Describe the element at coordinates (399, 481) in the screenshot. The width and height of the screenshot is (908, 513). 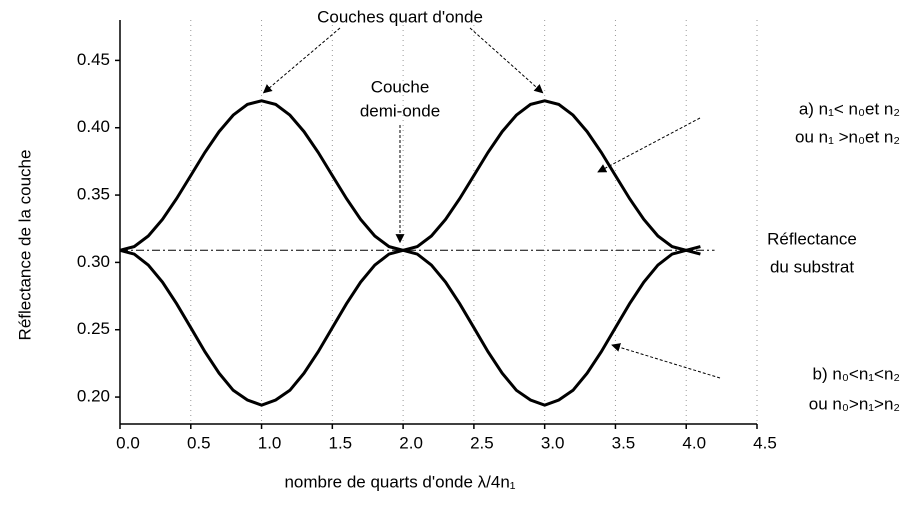
I see `x-axis-label: nombre de quarts d'onde λ/4n₁` at that location.